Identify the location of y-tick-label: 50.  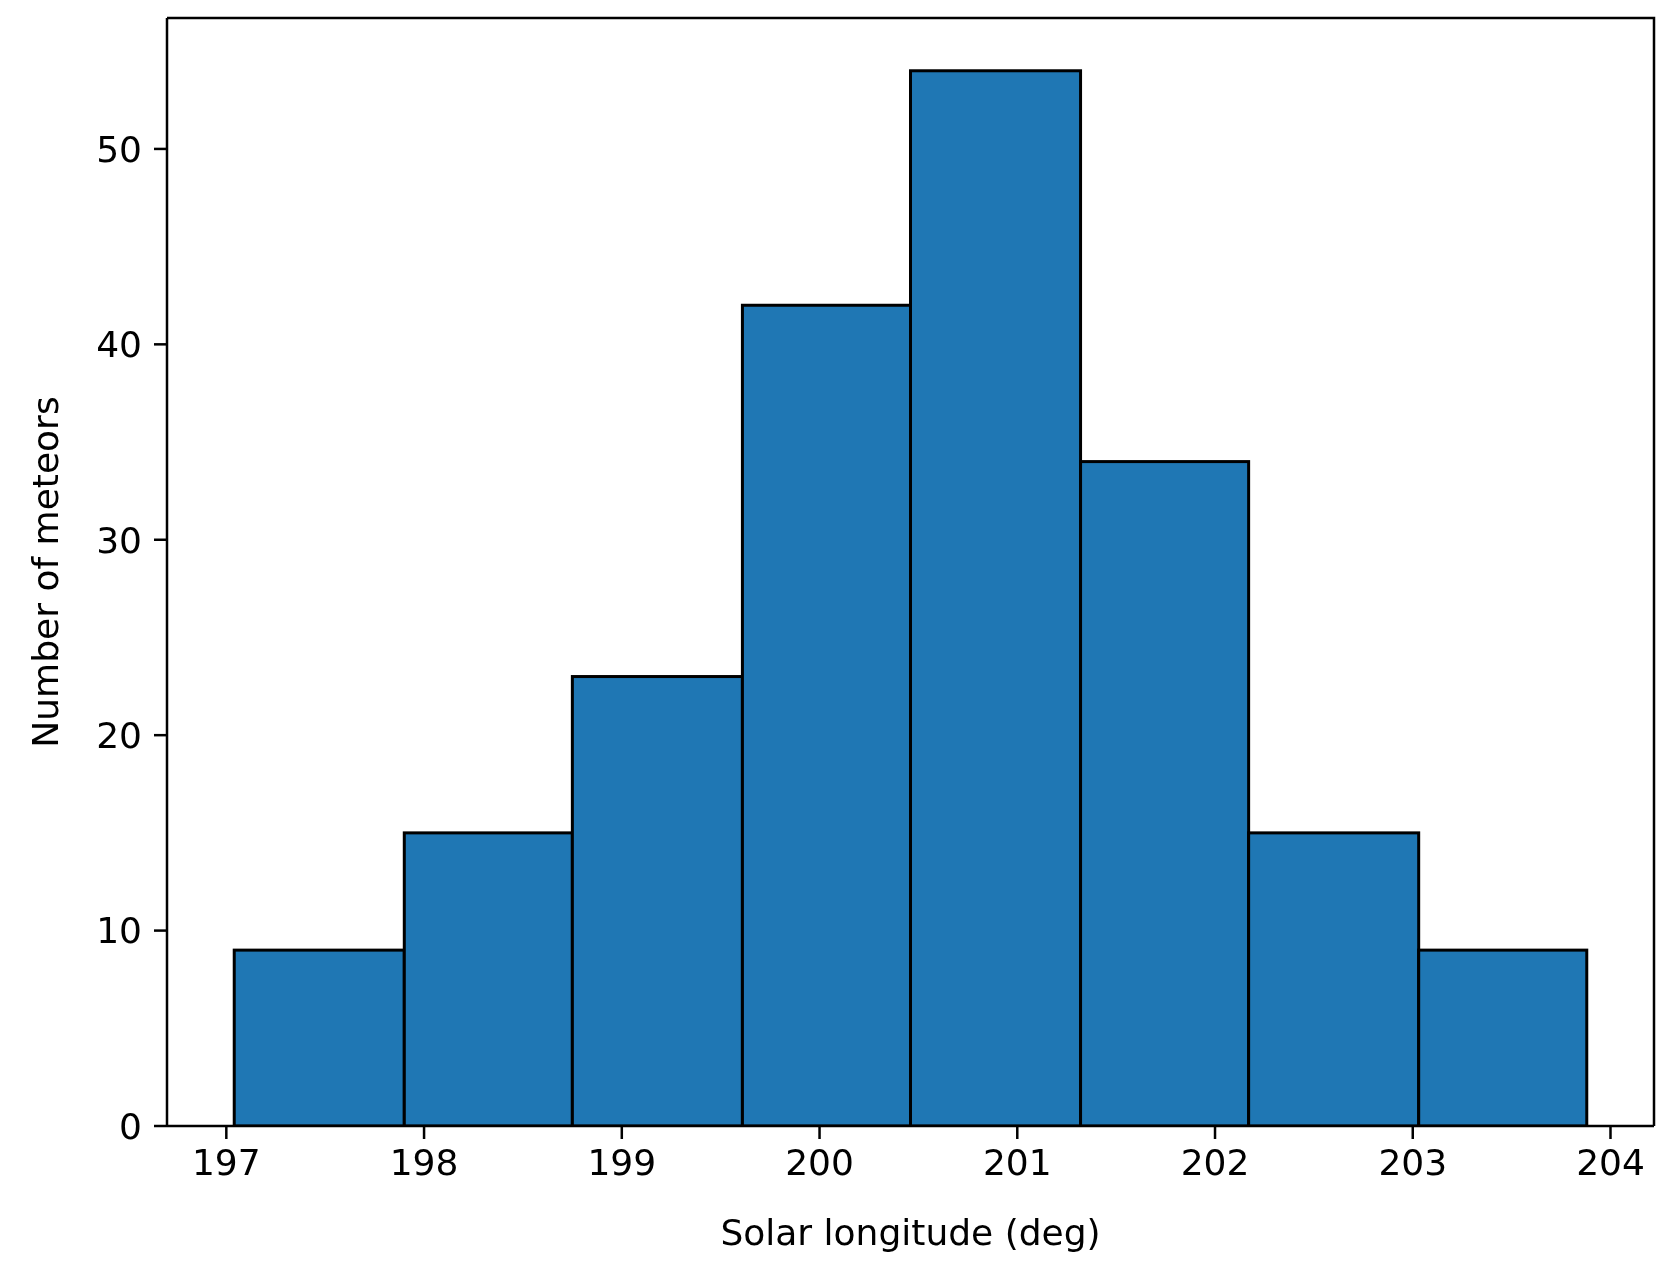
(119, 149).